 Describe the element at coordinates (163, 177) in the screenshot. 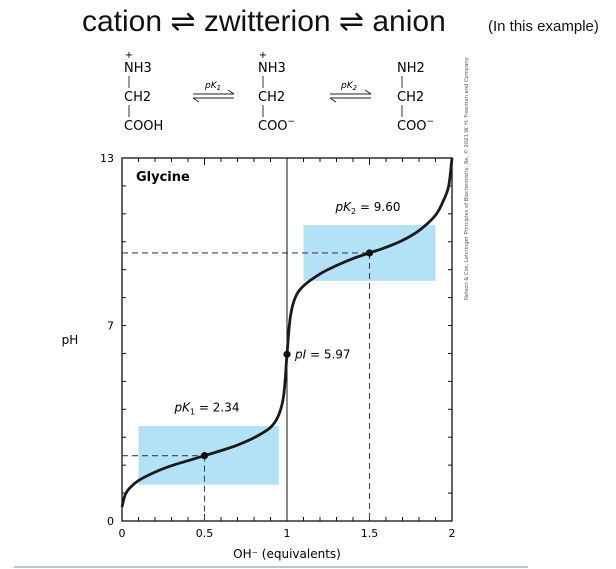

I see `panel-title: Glycine` at that location.